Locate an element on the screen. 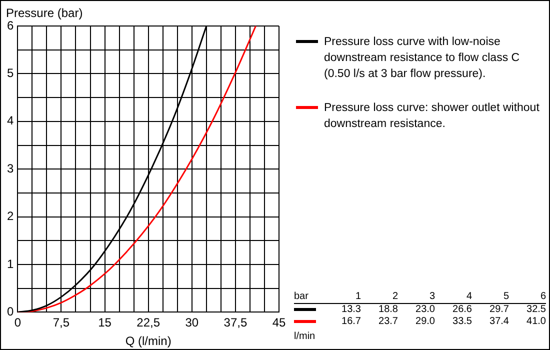 Image resolution: width=550 pixels, height=350 pixels. x-tick-label: 7,5 is located at coordinates (61, 323).